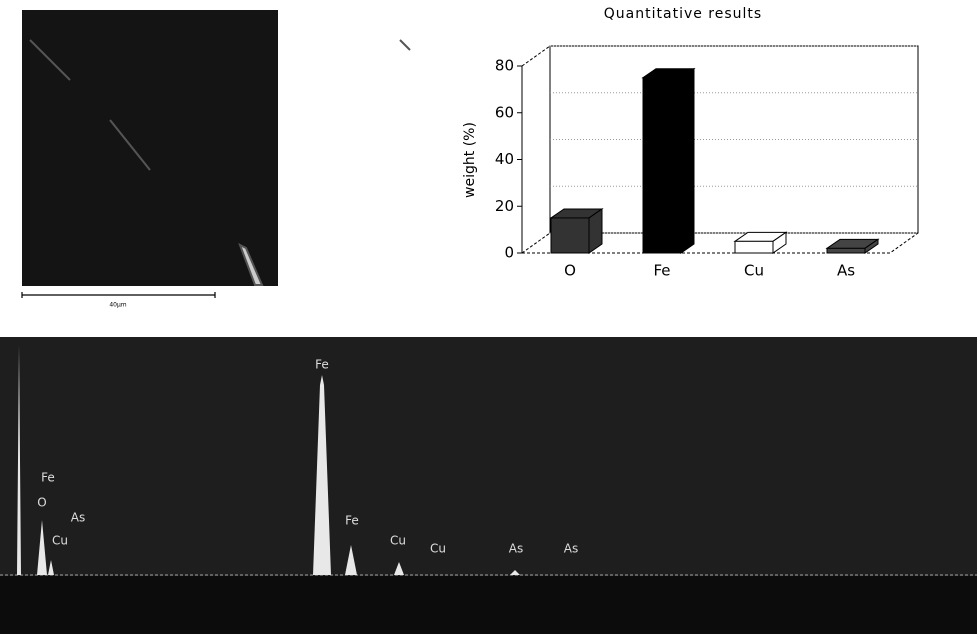 The image size is (977, 638). What do you see at coordinates (570, 271) in the screenshot?
I see `x-tick-label: O` at bounding box center [570, 271].